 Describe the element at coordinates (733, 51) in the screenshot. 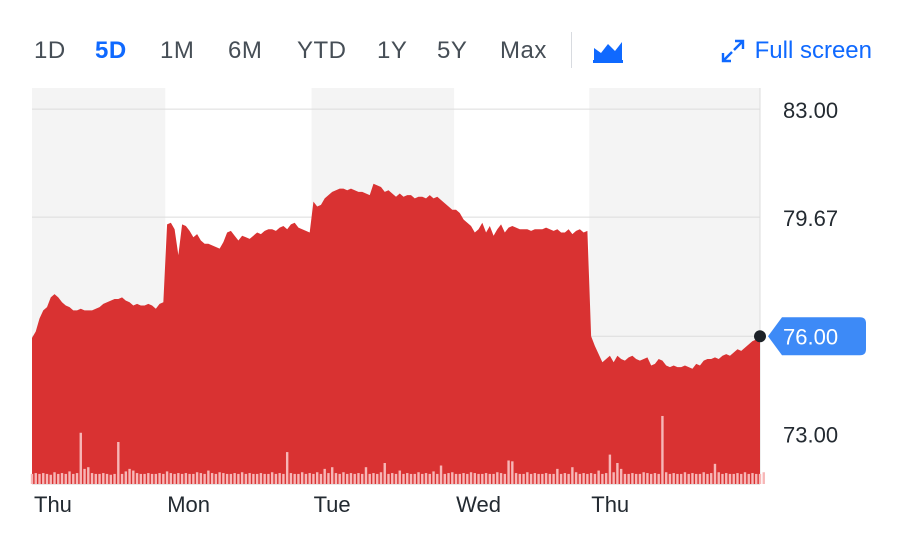

I see `expand-arrows-icon` at that location.